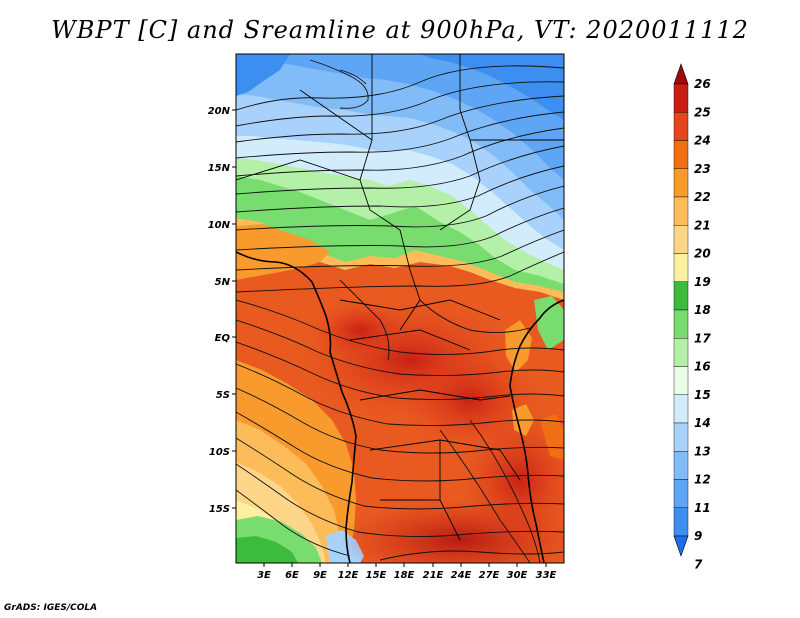  Describe the element at coordinates (702, 395) in the screenshot. I see `colorbar-label: 15` at that location.